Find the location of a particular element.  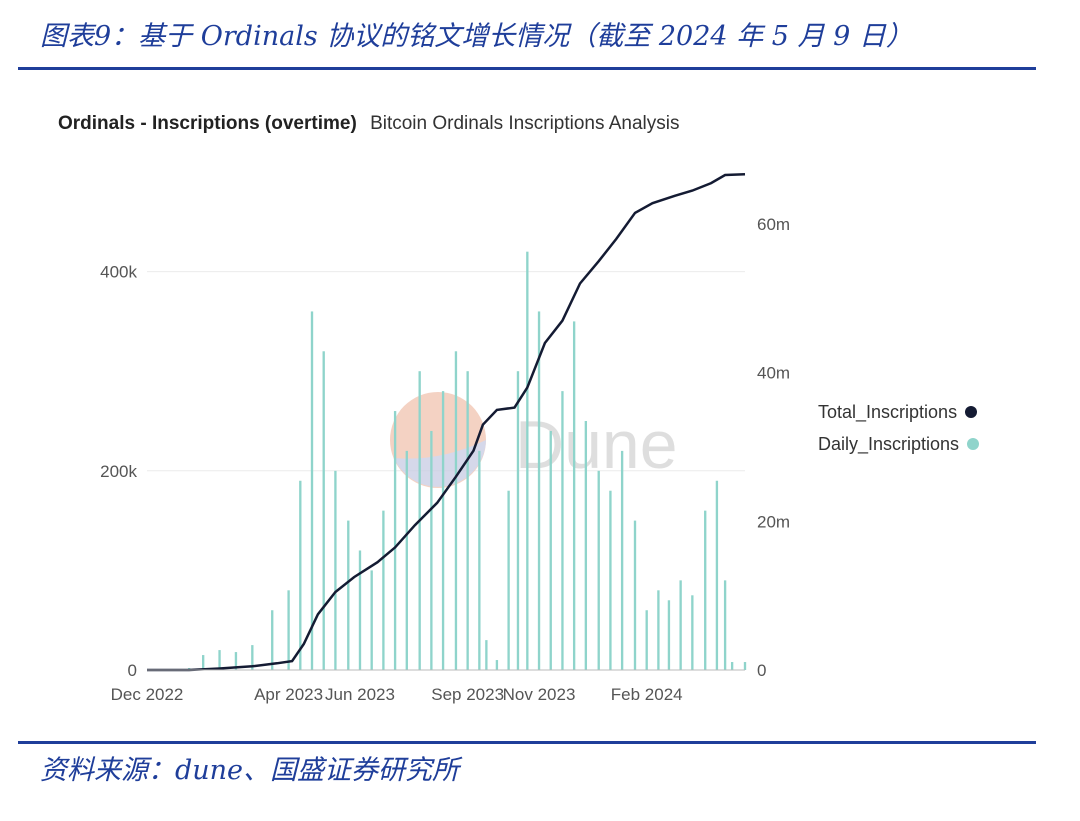

x-tick-label: Feb 2024 is located at coordinates (647, 694).